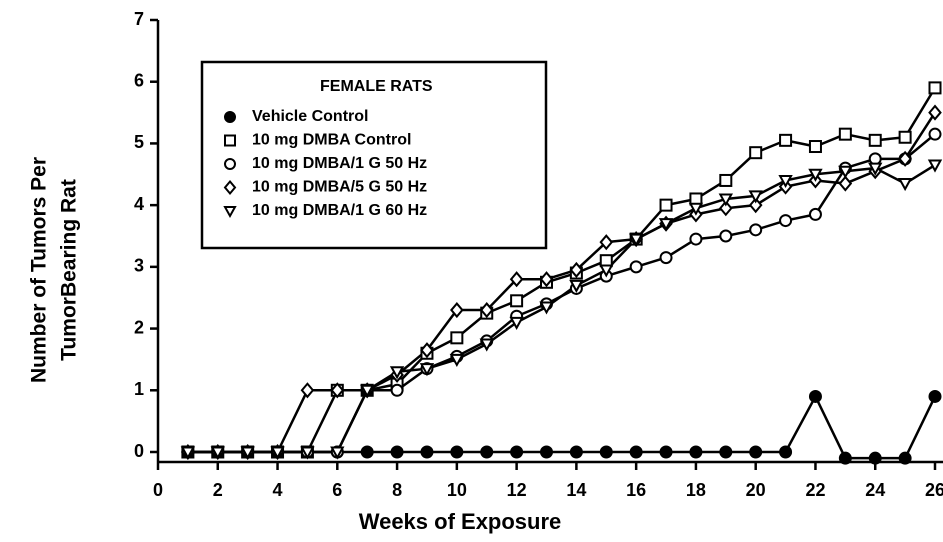 Image resolution: width=943 pixels, height=542 pixels. I want to click on y-tick-label: 1, so click(139, 389).